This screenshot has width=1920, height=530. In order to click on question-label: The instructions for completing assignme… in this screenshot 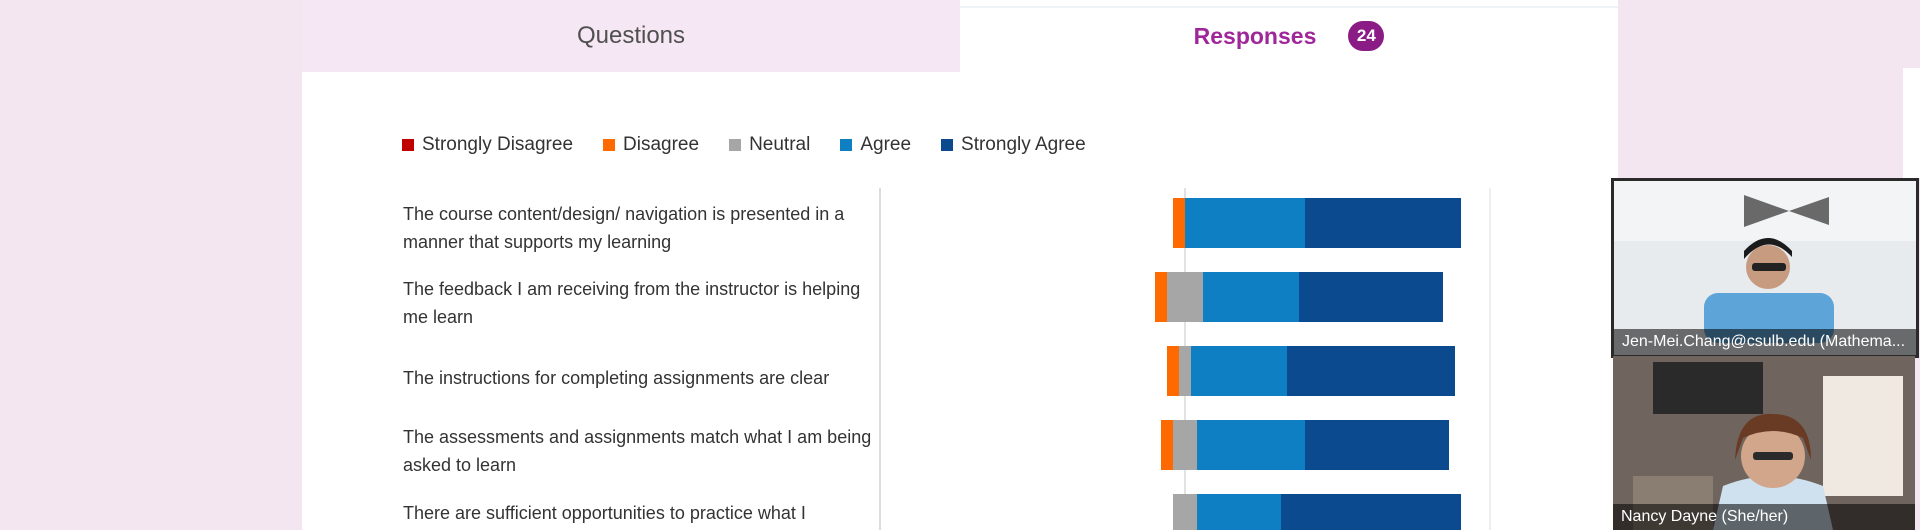, I will do `click(616, 378)`.